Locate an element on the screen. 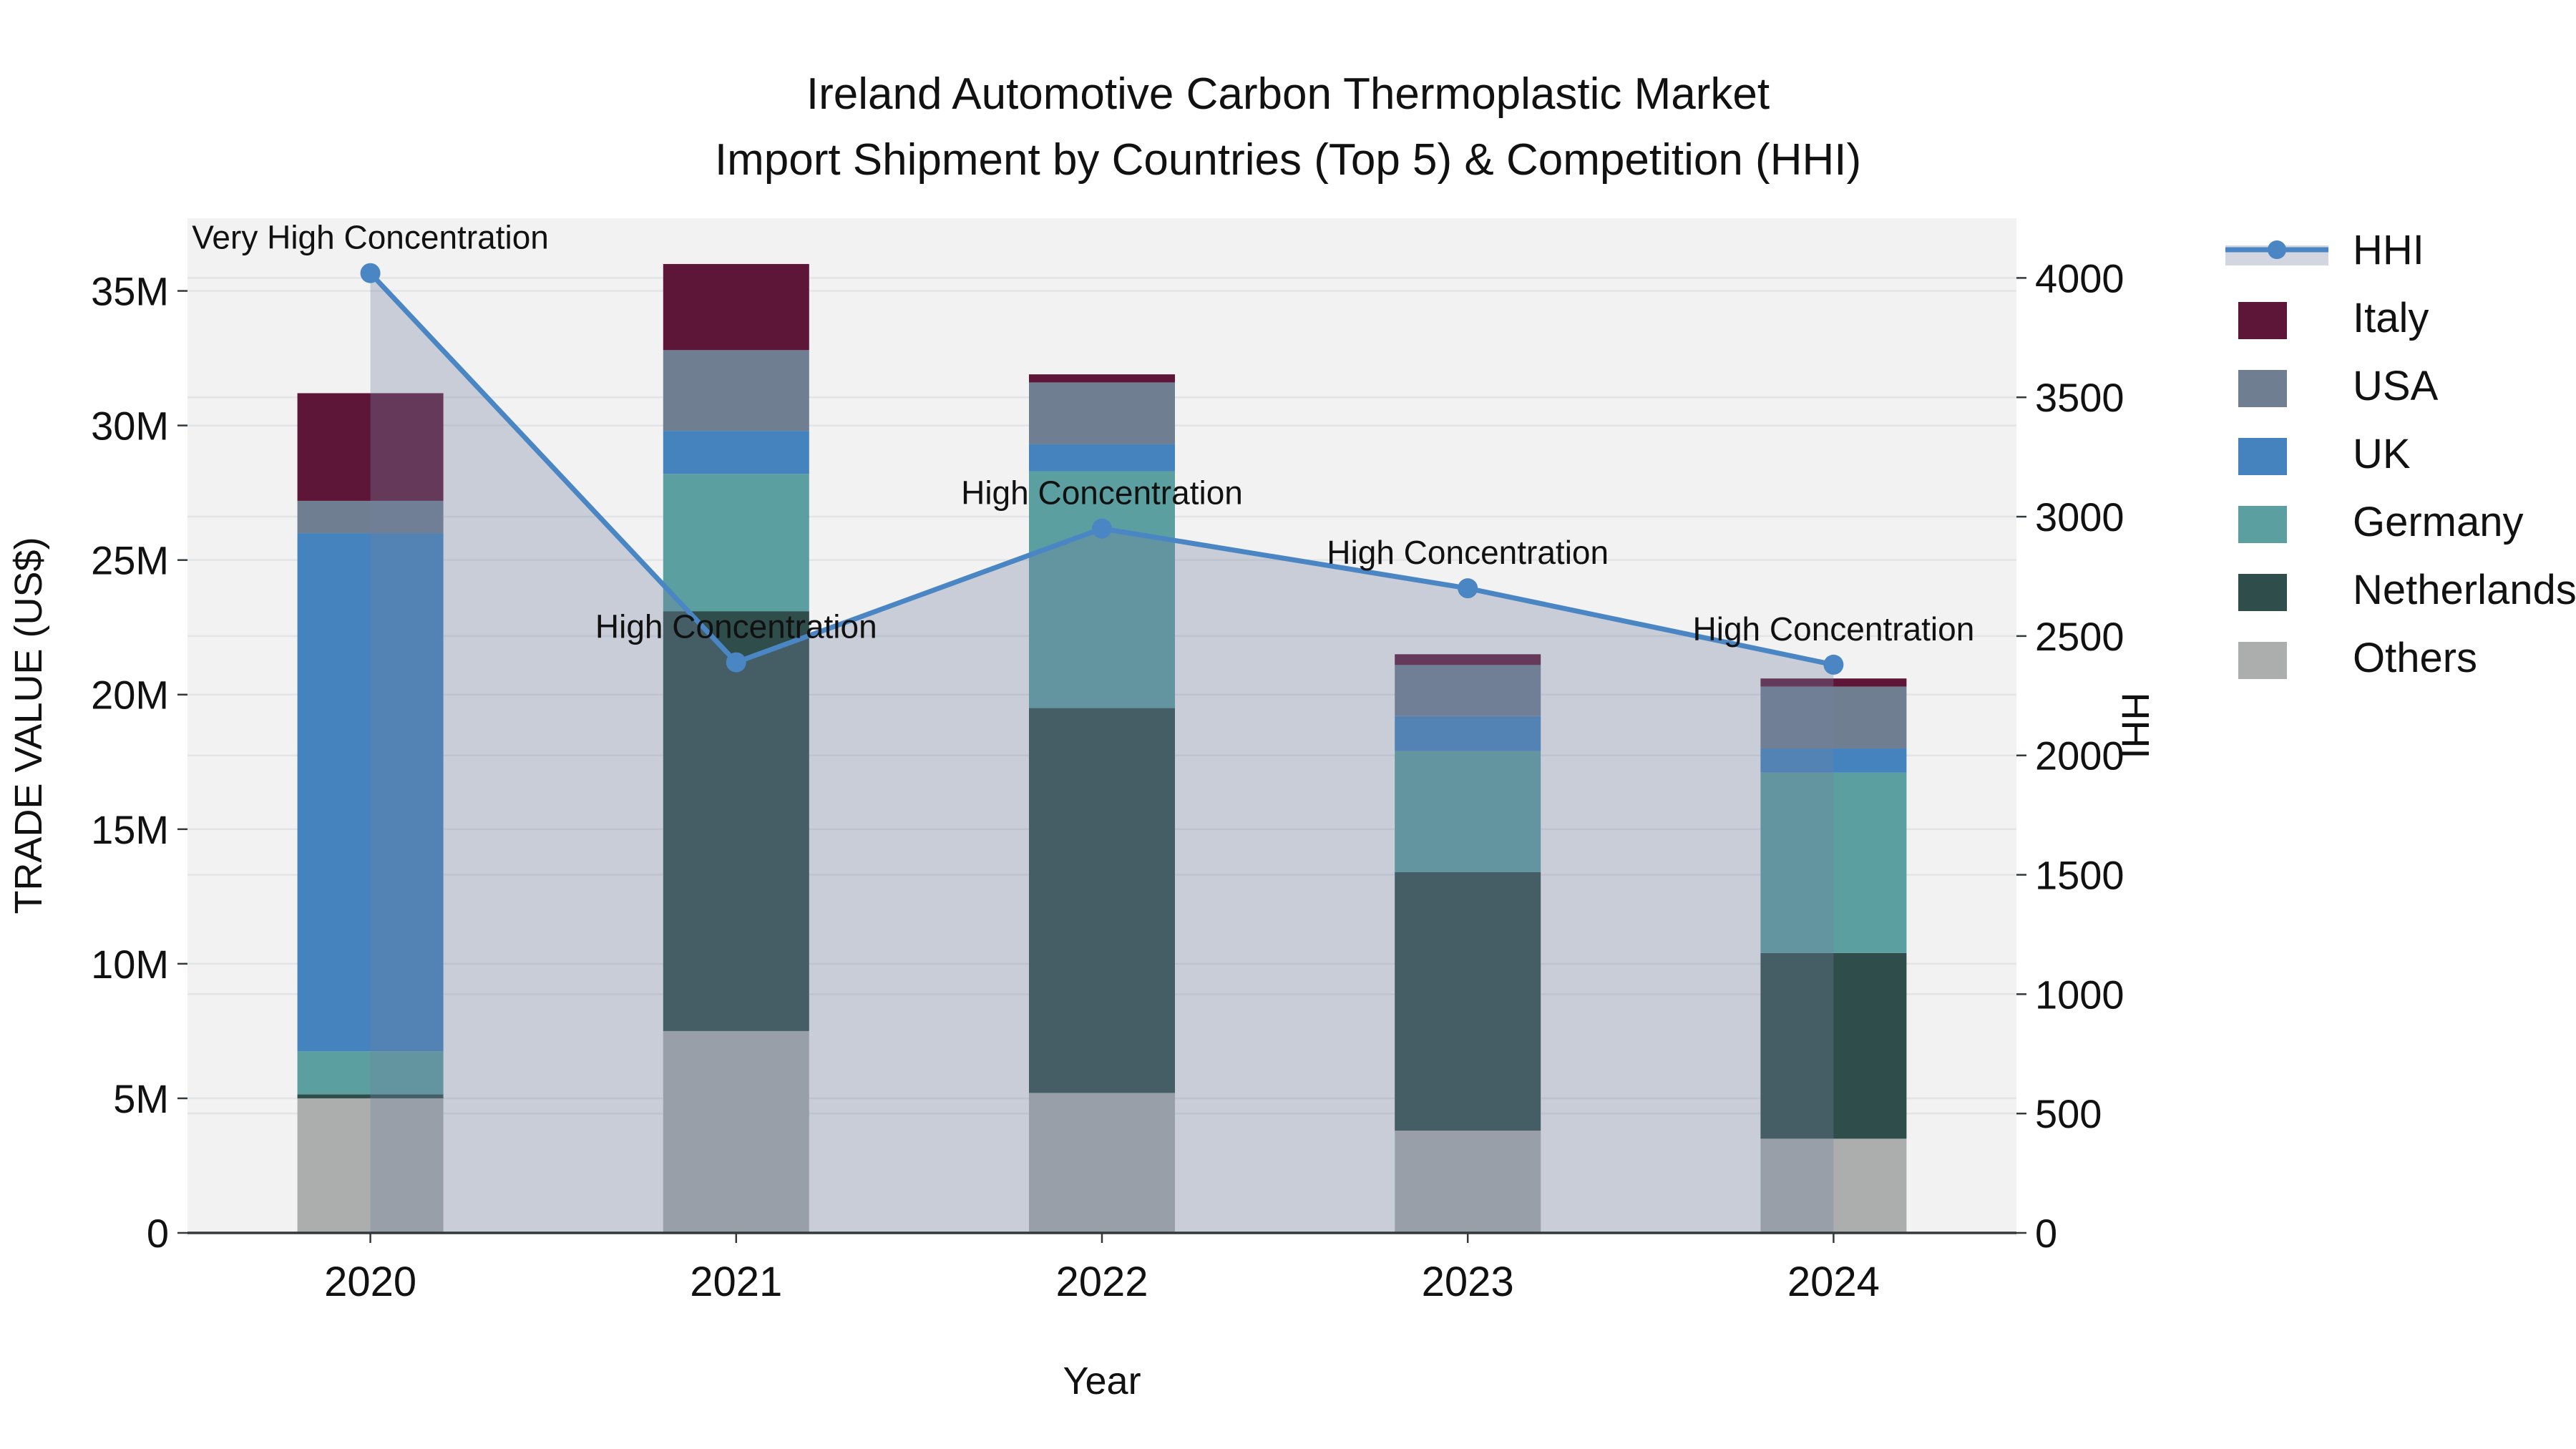 This screenshot has height=1449, width=2576. bar-segment-usa-2024 is located at coordinates (1833, 717).